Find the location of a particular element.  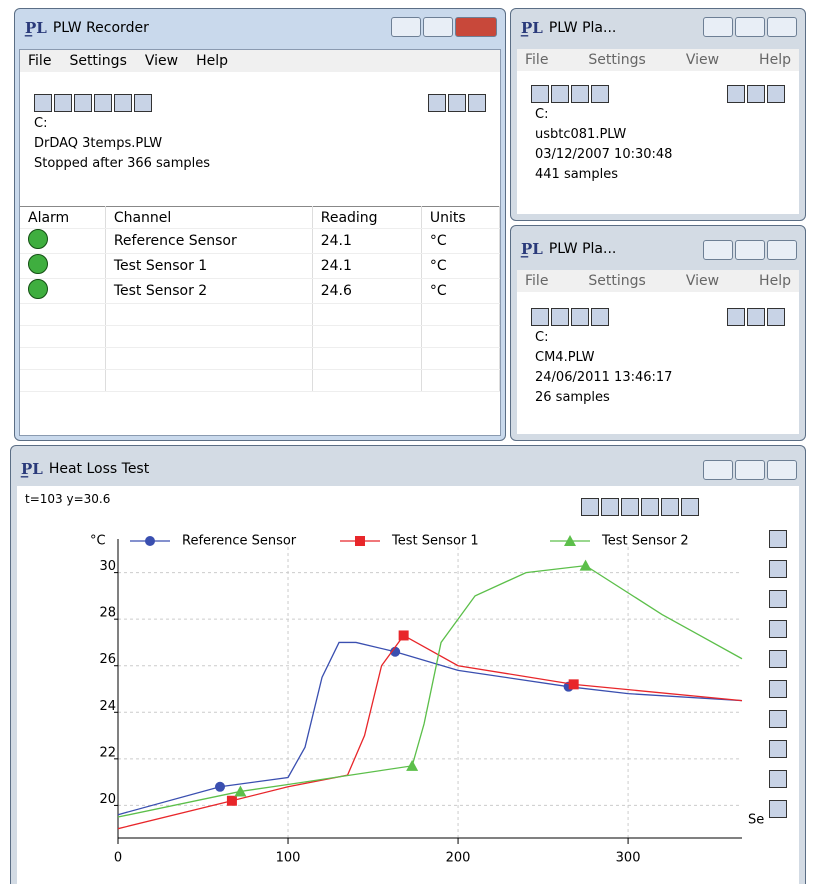

y-tick-label: 20 is located at coordinates (107, 799).